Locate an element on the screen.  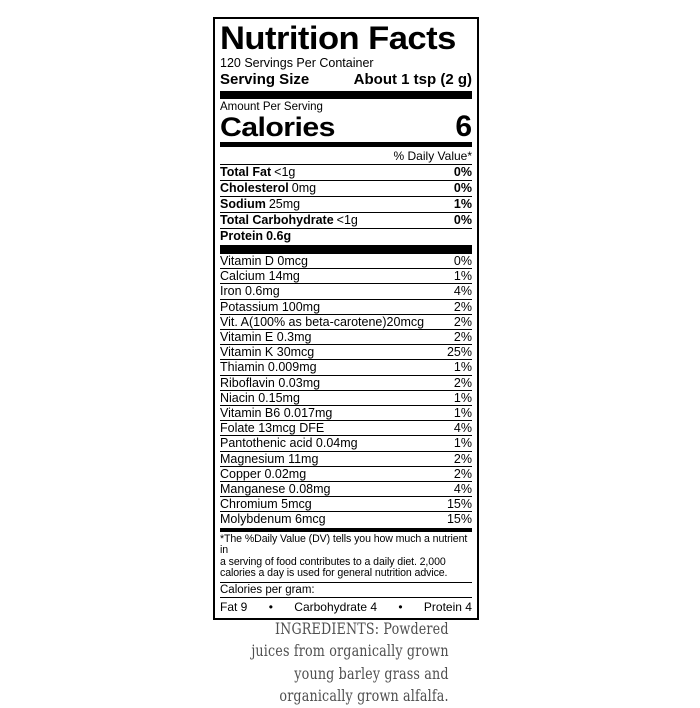
serving-size-label: Serving Size is located at coordinates (265, 79).